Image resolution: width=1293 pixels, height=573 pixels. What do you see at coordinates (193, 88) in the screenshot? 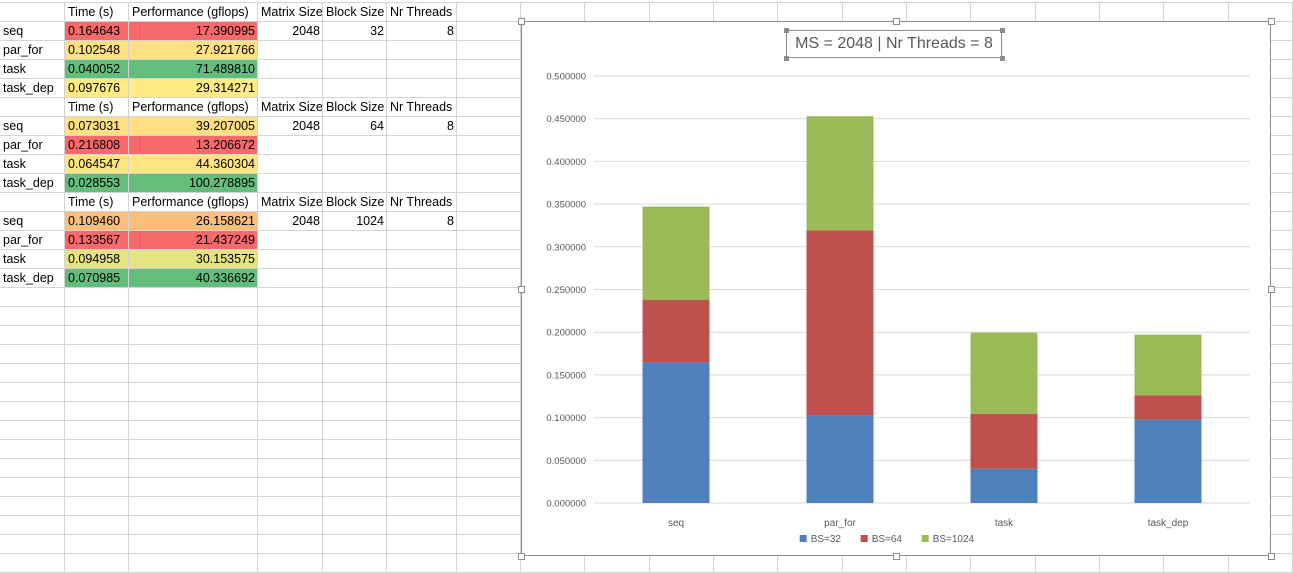
I see `performance-value: 29.314271` at bounding box center [193, 88].